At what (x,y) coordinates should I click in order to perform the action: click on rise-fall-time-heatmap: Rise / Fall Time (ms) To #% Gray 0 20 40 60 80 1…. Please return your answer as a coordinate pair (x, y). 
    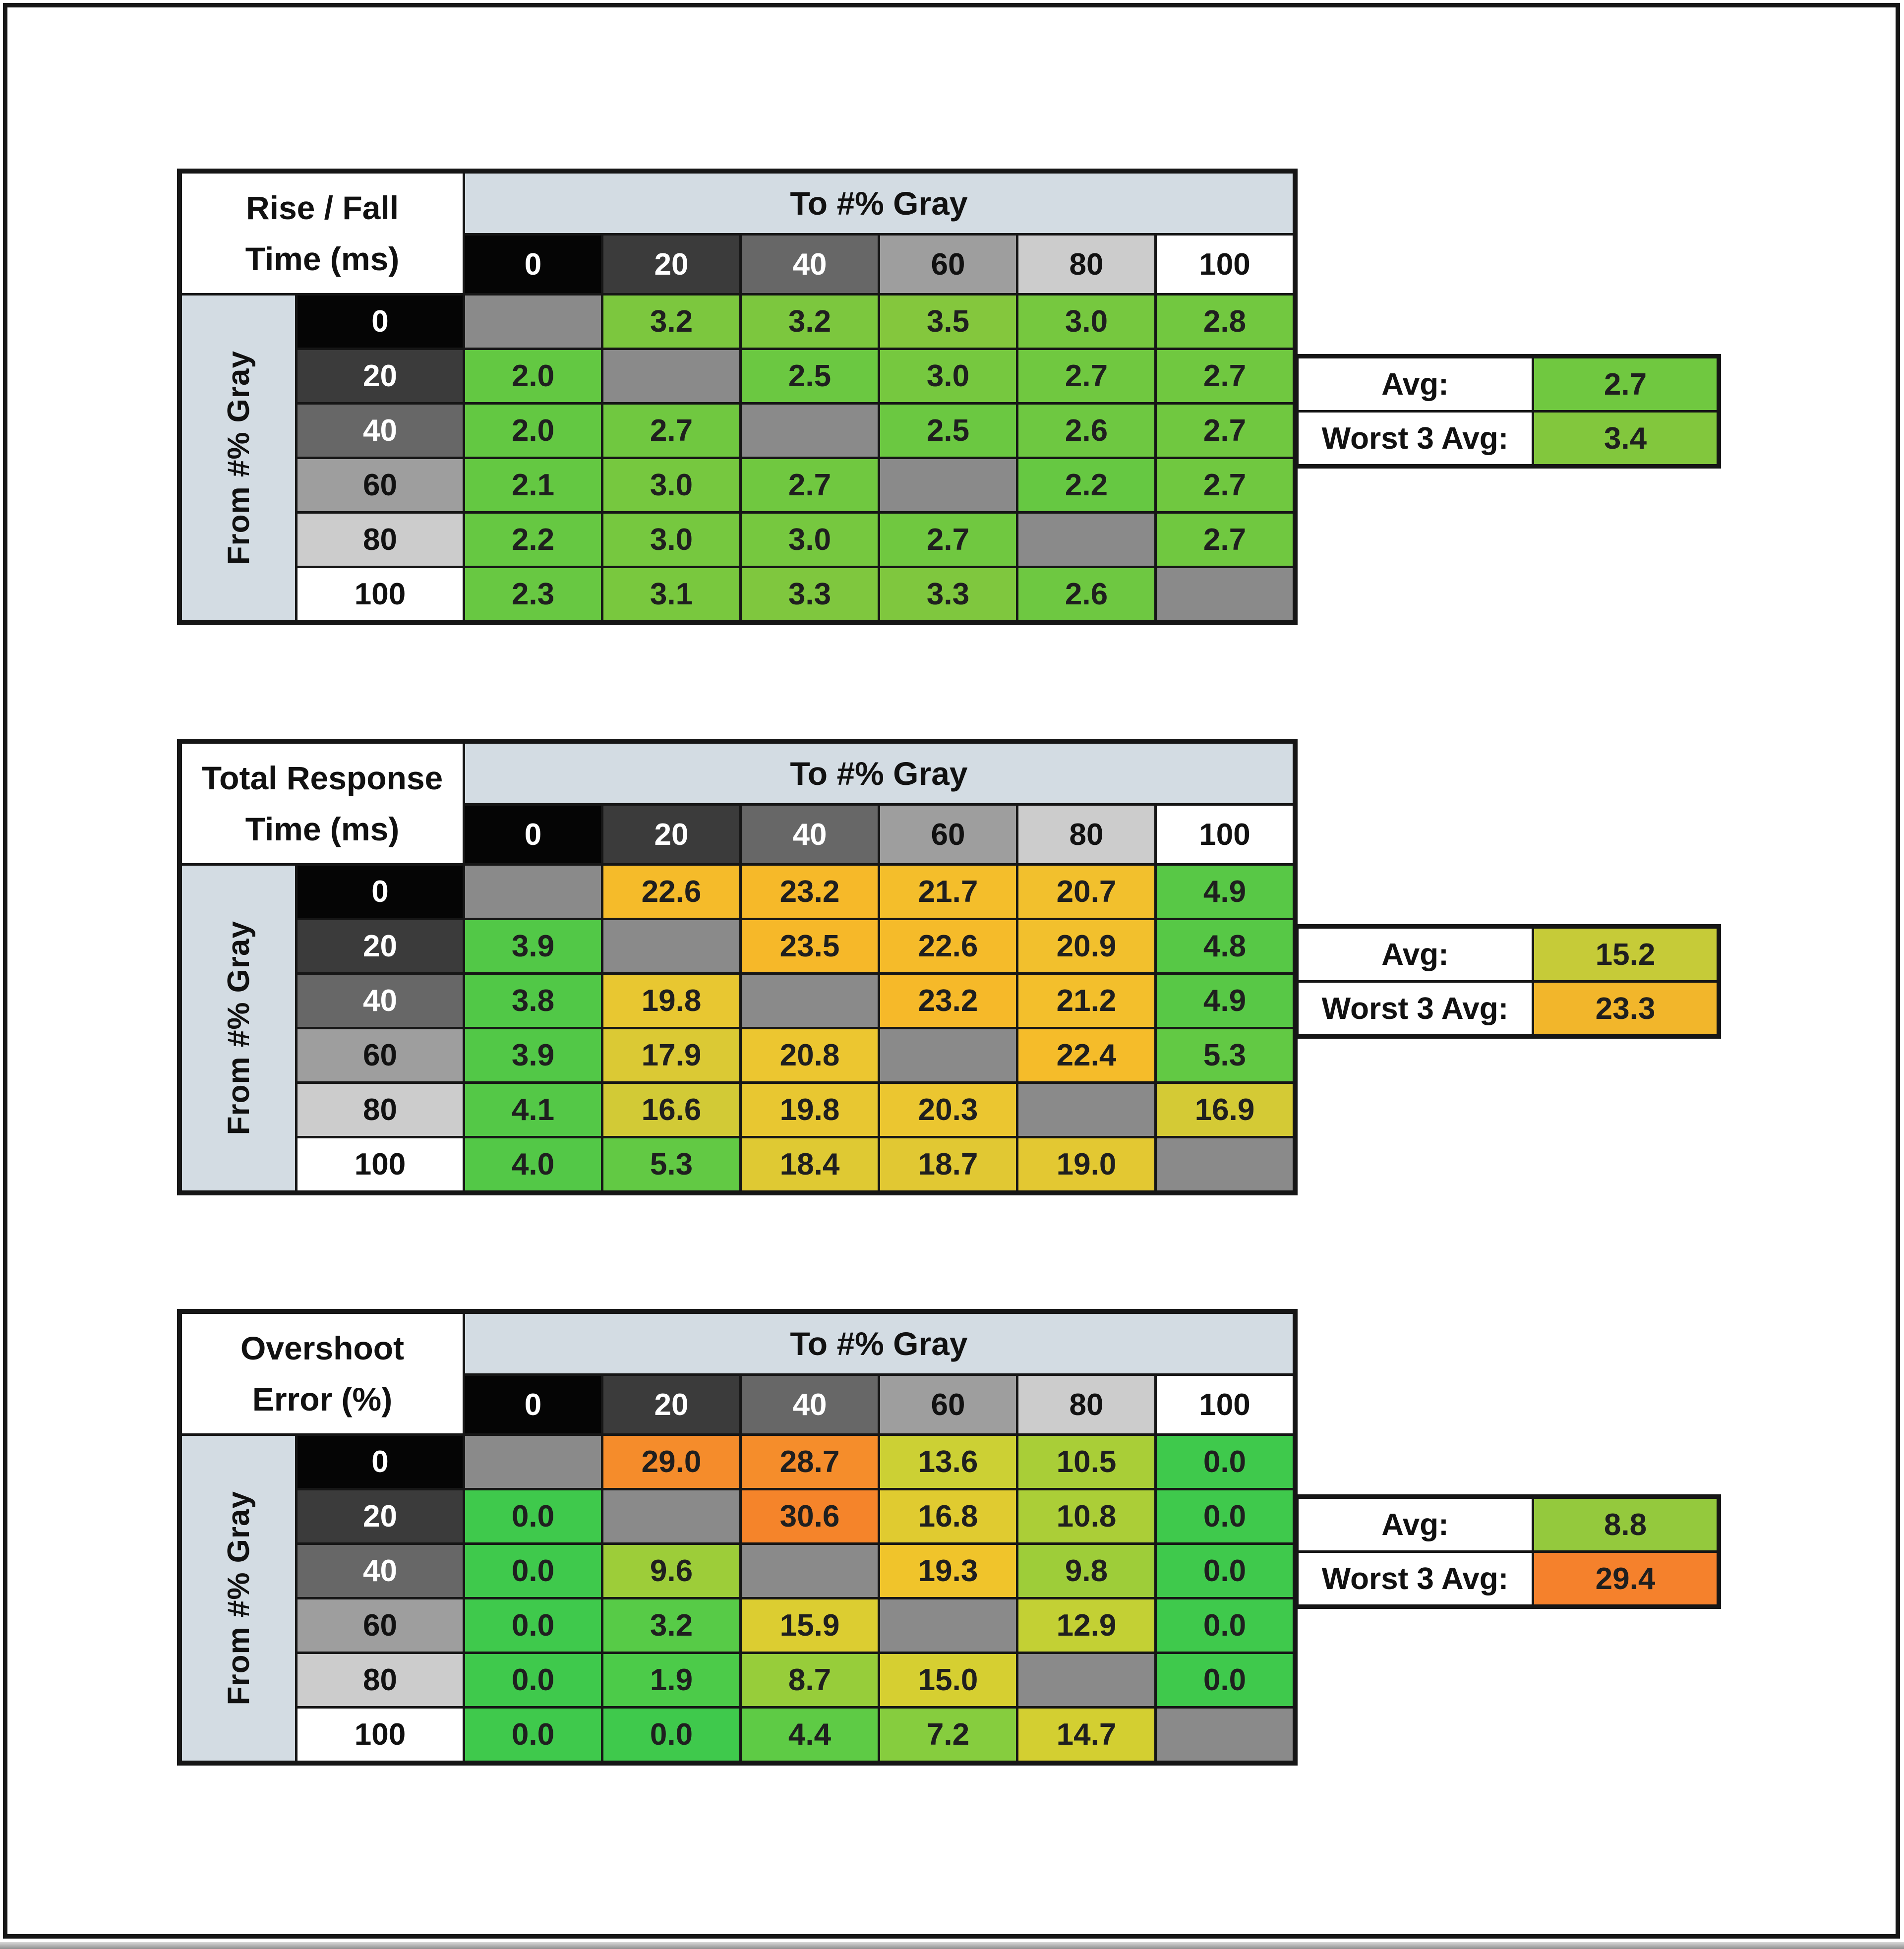
    Looking at the image, I should click on (737, 397).